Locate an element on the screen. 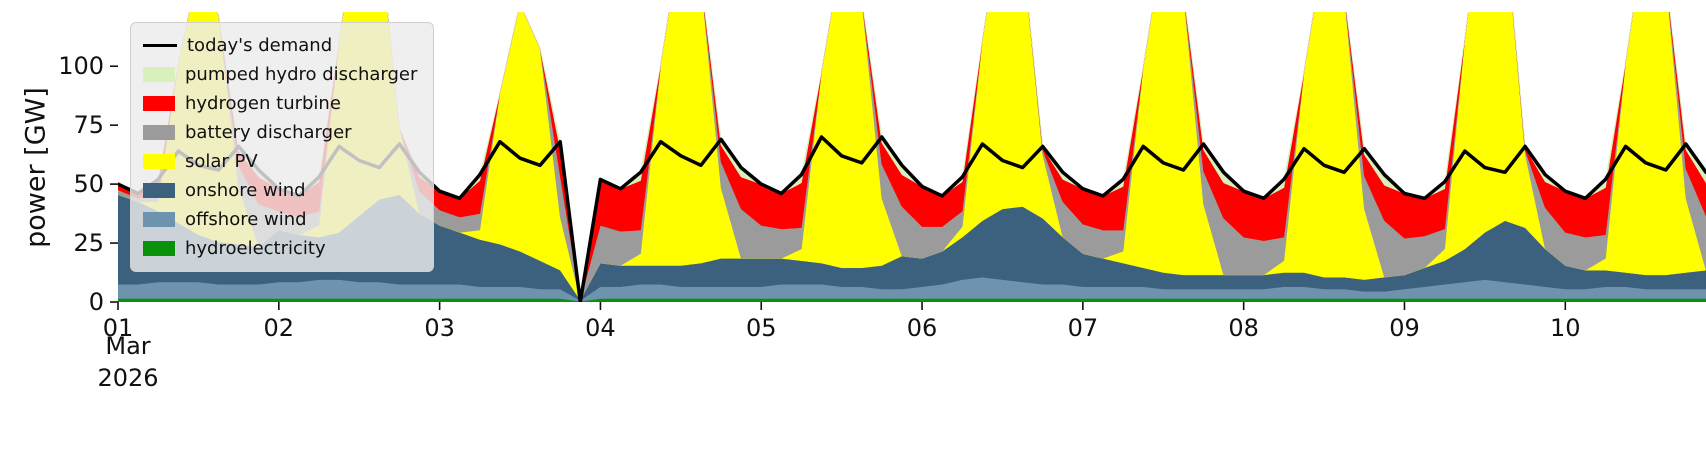 This screenshot has width=1706, height=460. legend-item-battery-discharger: battery discharger is located at coordinates (280, 132).